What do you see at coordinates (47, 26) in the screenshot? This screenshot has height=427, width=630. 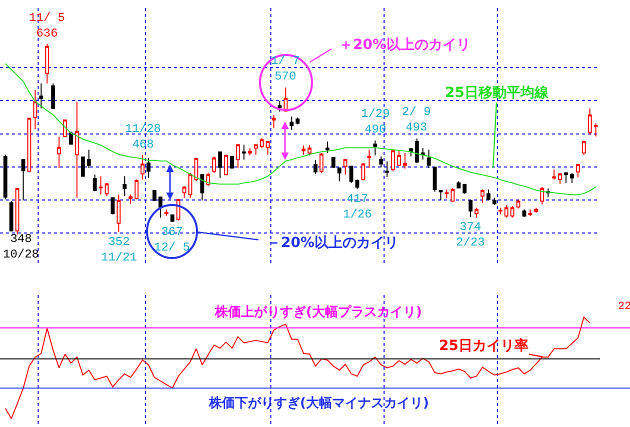 I see `annotation: 11/ 5 636` at bounding box center [47, 26].